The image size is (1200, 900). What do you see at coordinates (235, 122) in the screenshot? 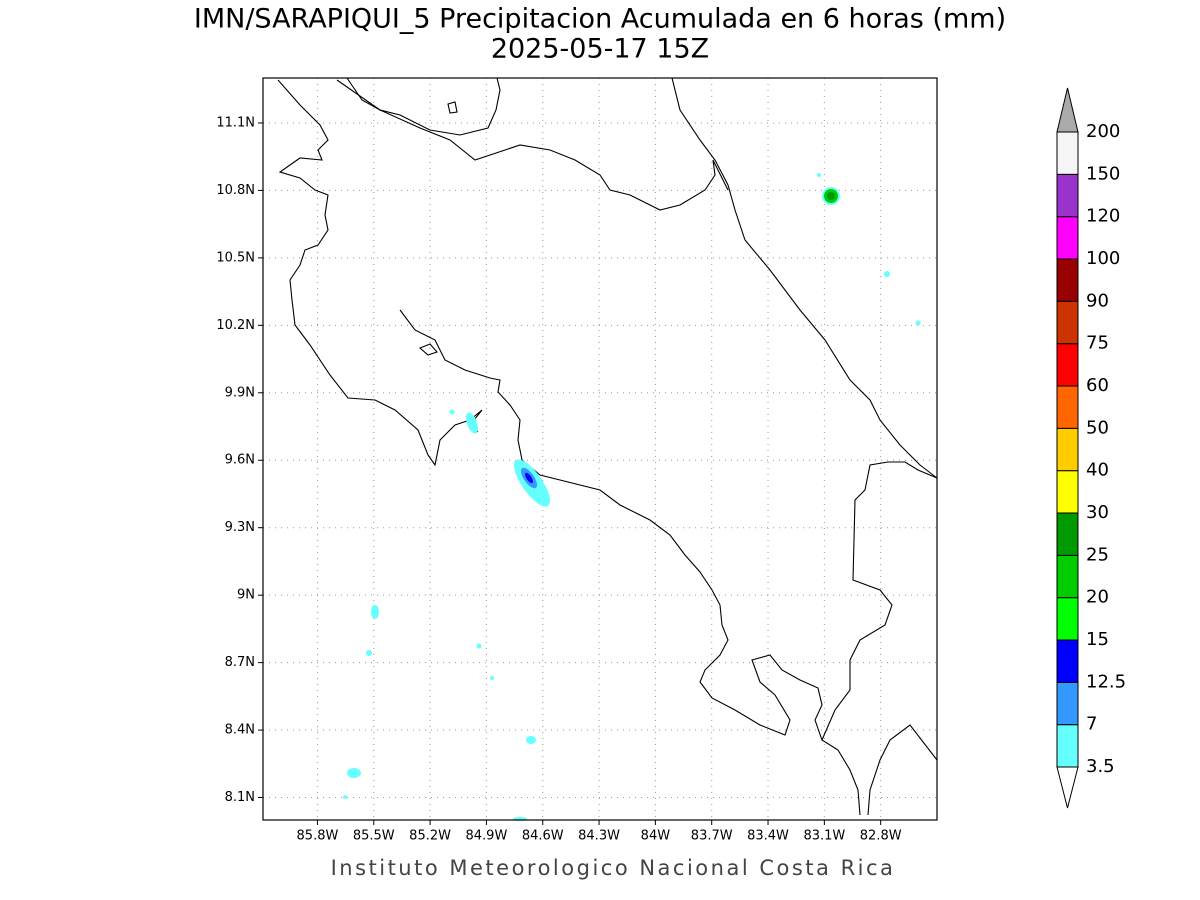
I see `lat-tick-label: 11.1N` at bounding box center [235, 122].